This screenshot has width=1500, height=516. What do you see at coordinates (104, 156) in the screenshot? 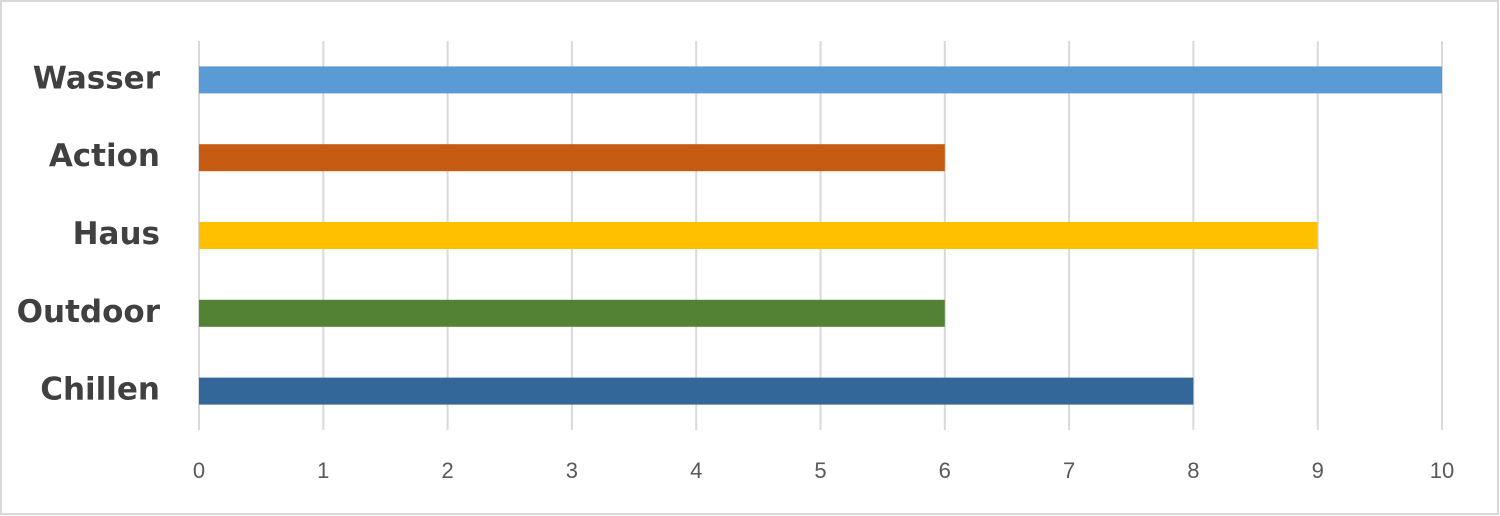
I see `y-tick-label: Action` at bounding box center [104, 156].